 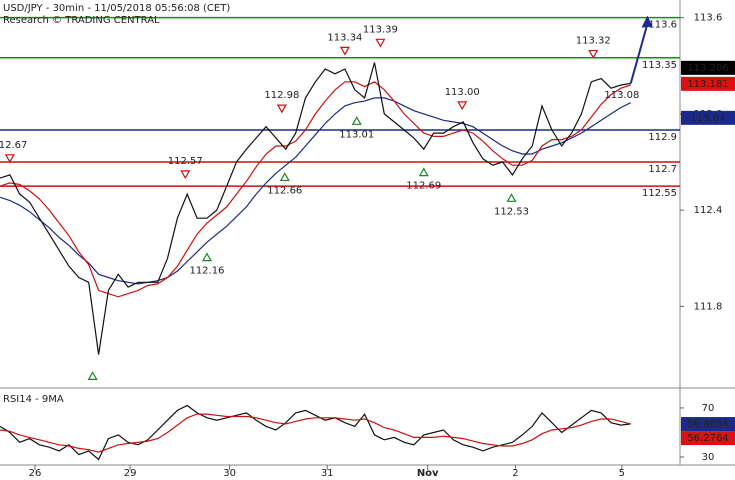 What do you see at coordinates (81, 20) in the screenshot?
I see `chart-subtitle: Research © TRADING CENTRAL` at bounding box center [81, 20].